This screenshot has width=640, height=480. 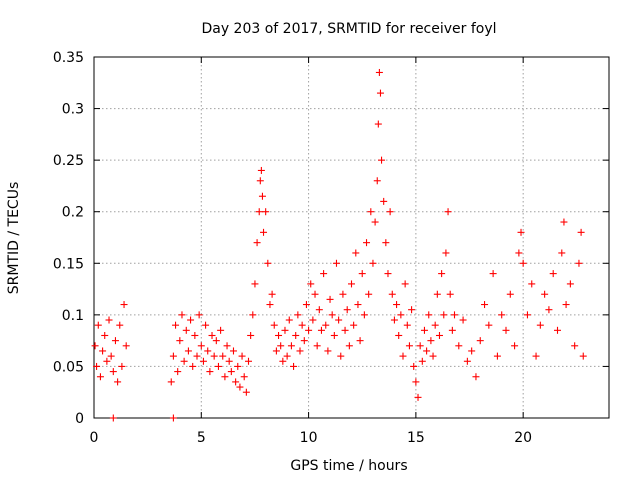 What do you see at coordinates (348, 466) in the screenshot?
I see `x-axis-label: GPS time / hours` at bounding box center [348, 466].